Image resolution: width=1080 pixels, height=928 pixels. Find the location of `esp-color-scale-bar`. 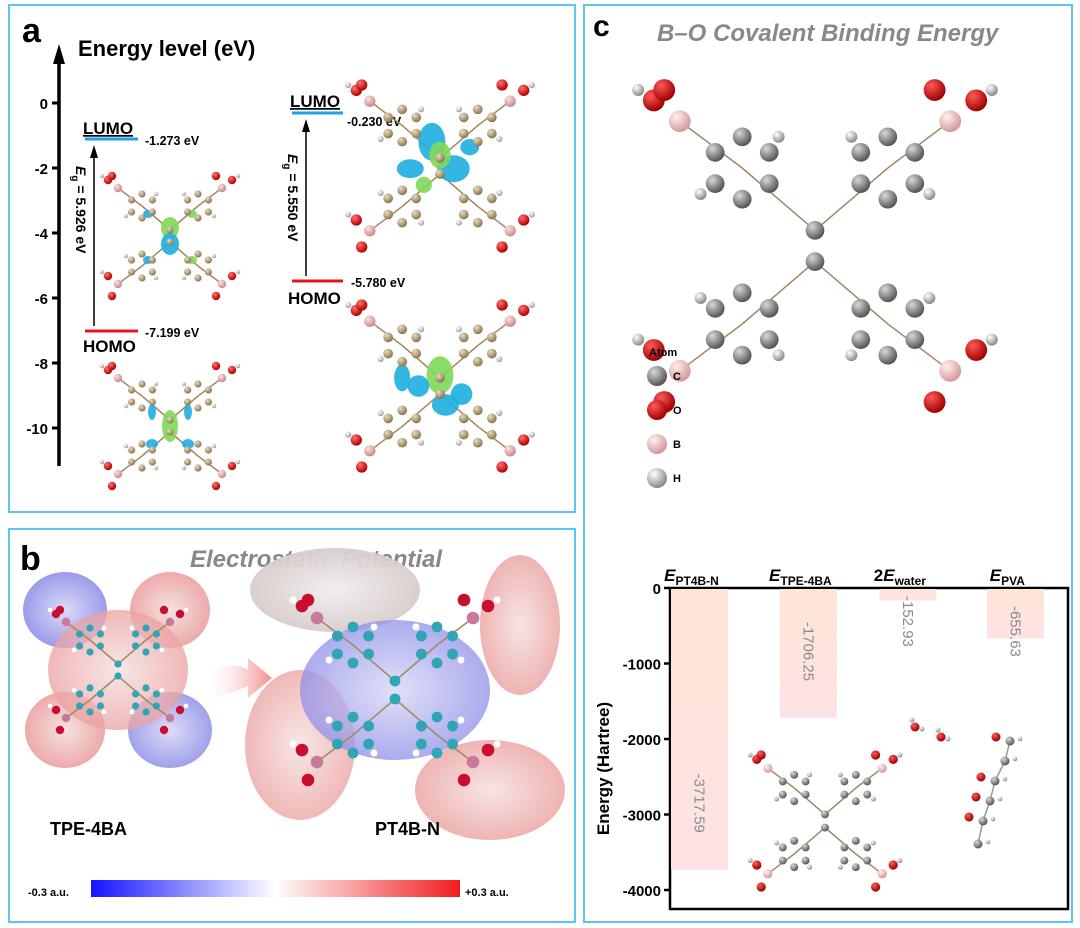

esp-color-scale-bar is located at coordinates (275, 888).